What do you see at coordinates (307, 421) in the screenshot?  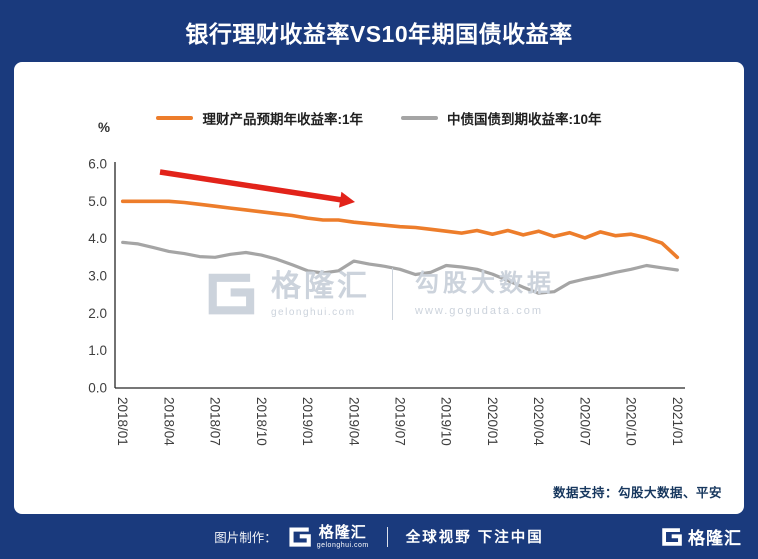 I see `x-tick-label: 2019/01` at bounding box center [307, 421].